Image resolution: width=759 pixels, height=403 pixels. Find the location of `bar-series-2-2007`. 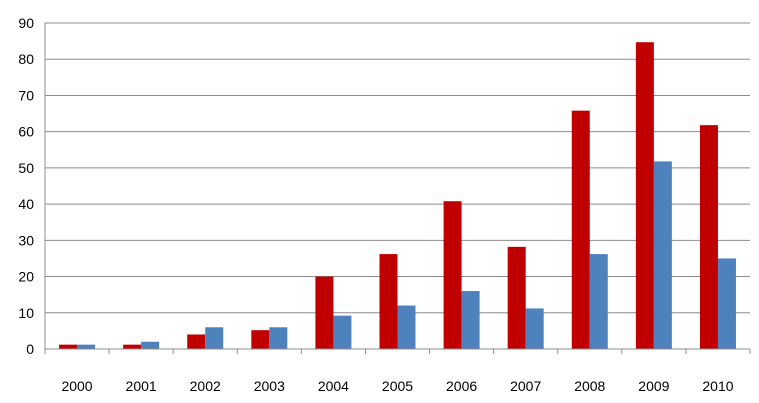

bar-series-2-2007 is located at coordinates (534, 328).